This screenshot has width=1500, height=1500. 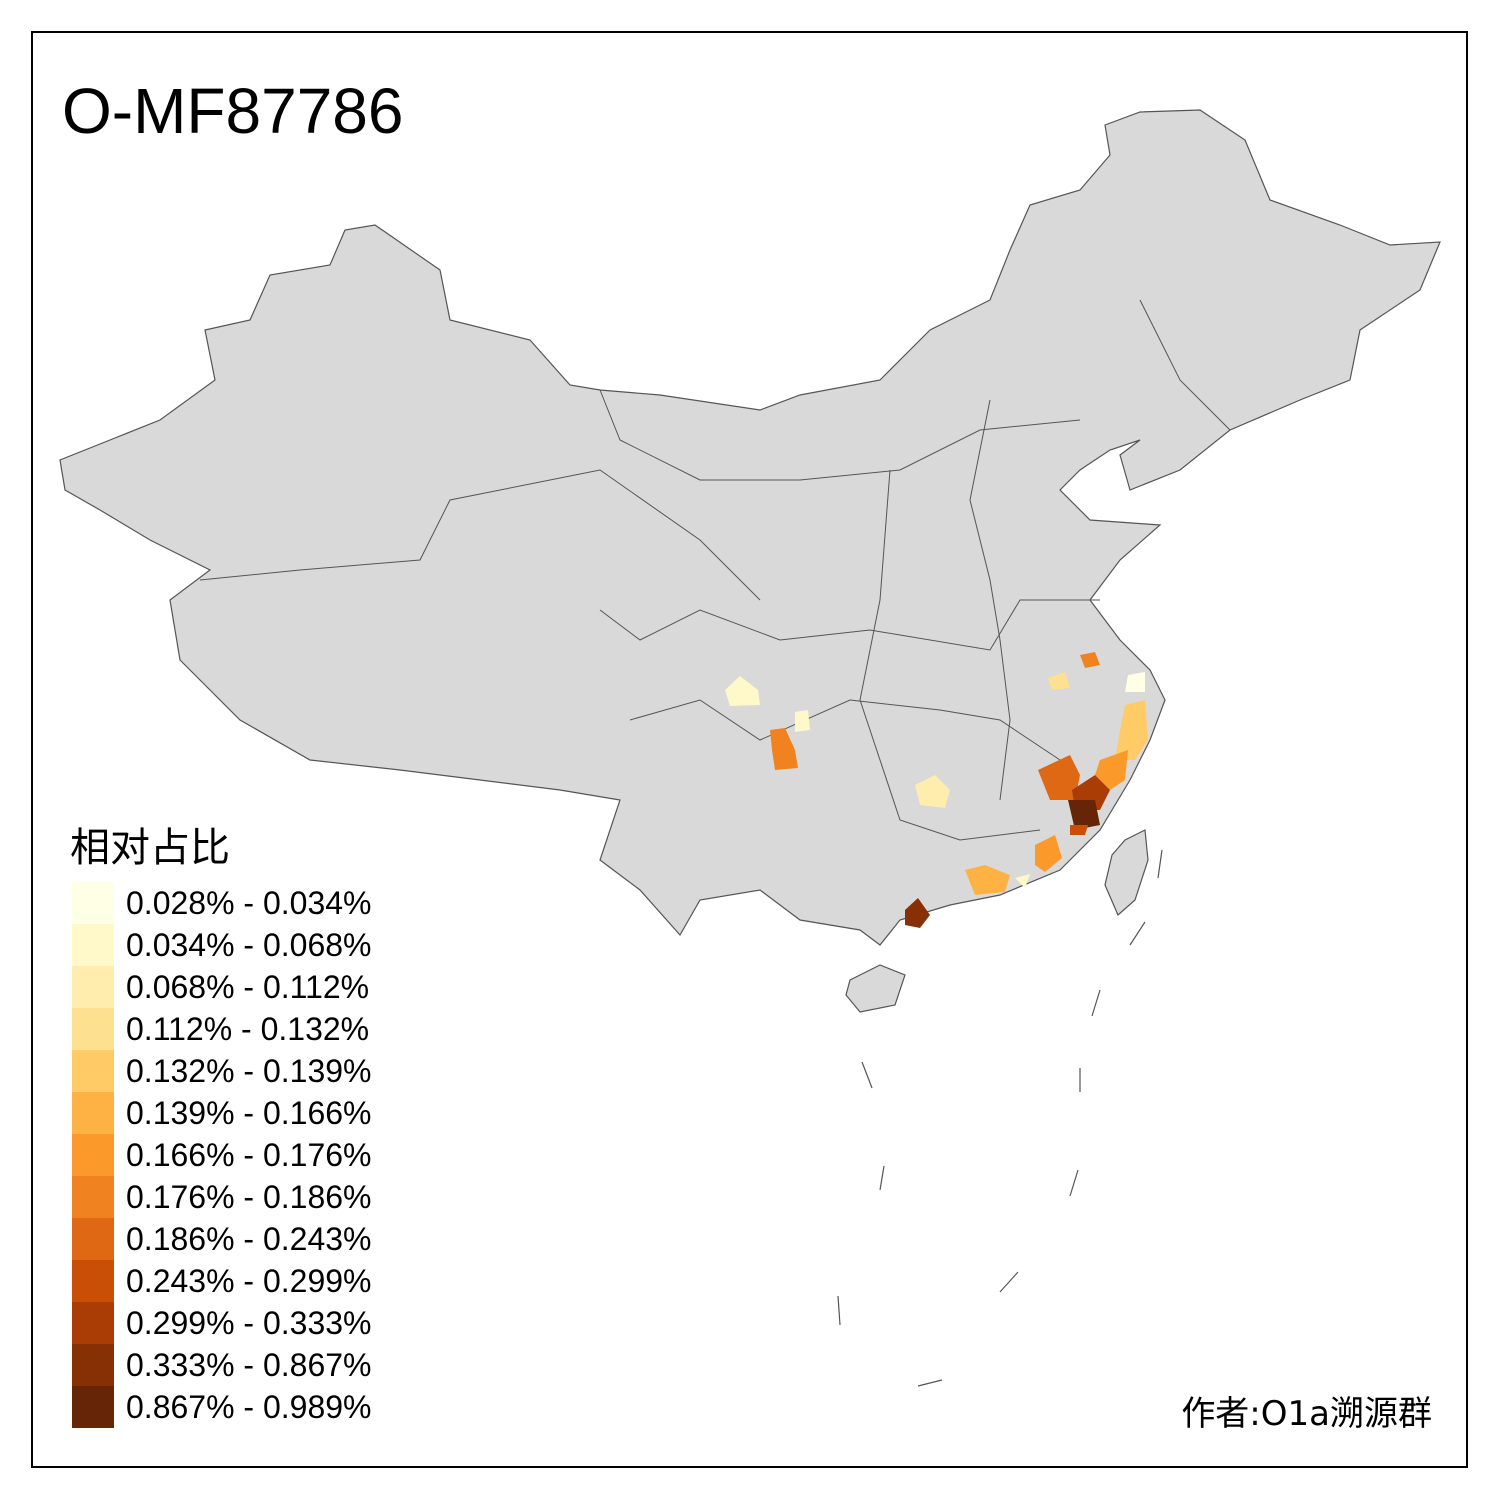 I want to click on legend-label: 0.243% - 0.299%, so click(x=249, y=1280).